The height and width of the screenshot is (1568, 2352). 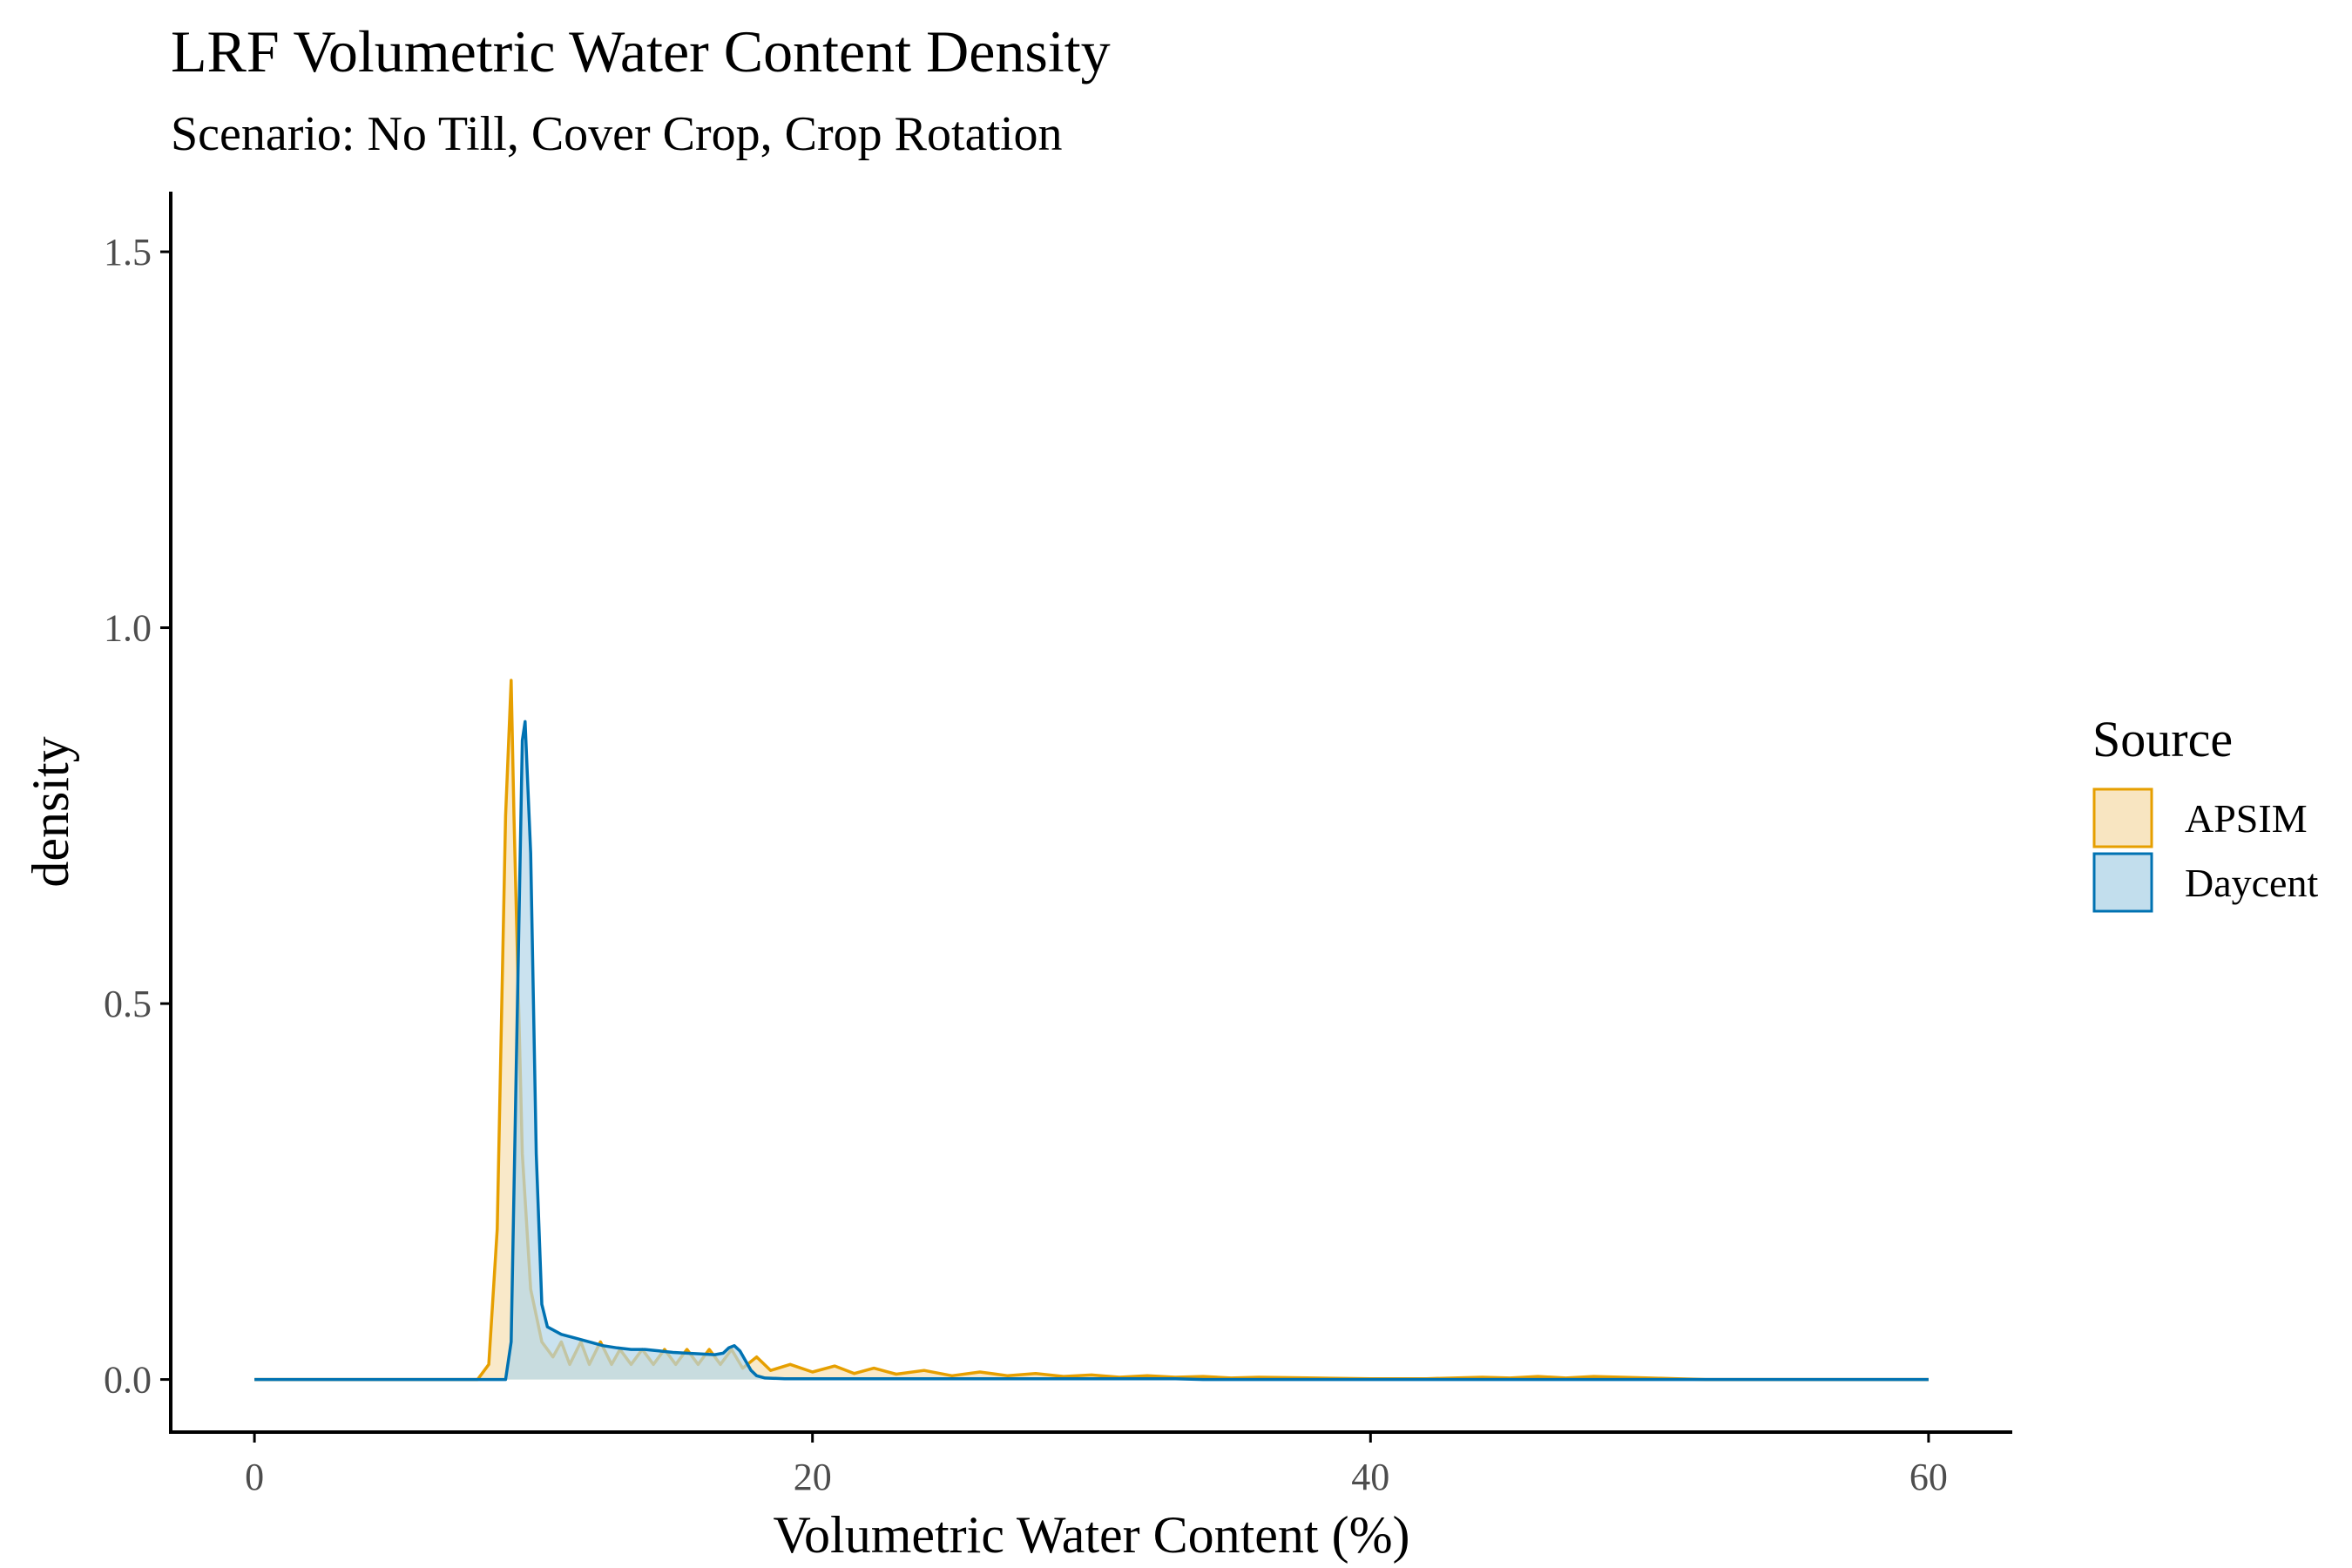 I want to click on x-tick-label: 40, so click(x=1370, y=1477).